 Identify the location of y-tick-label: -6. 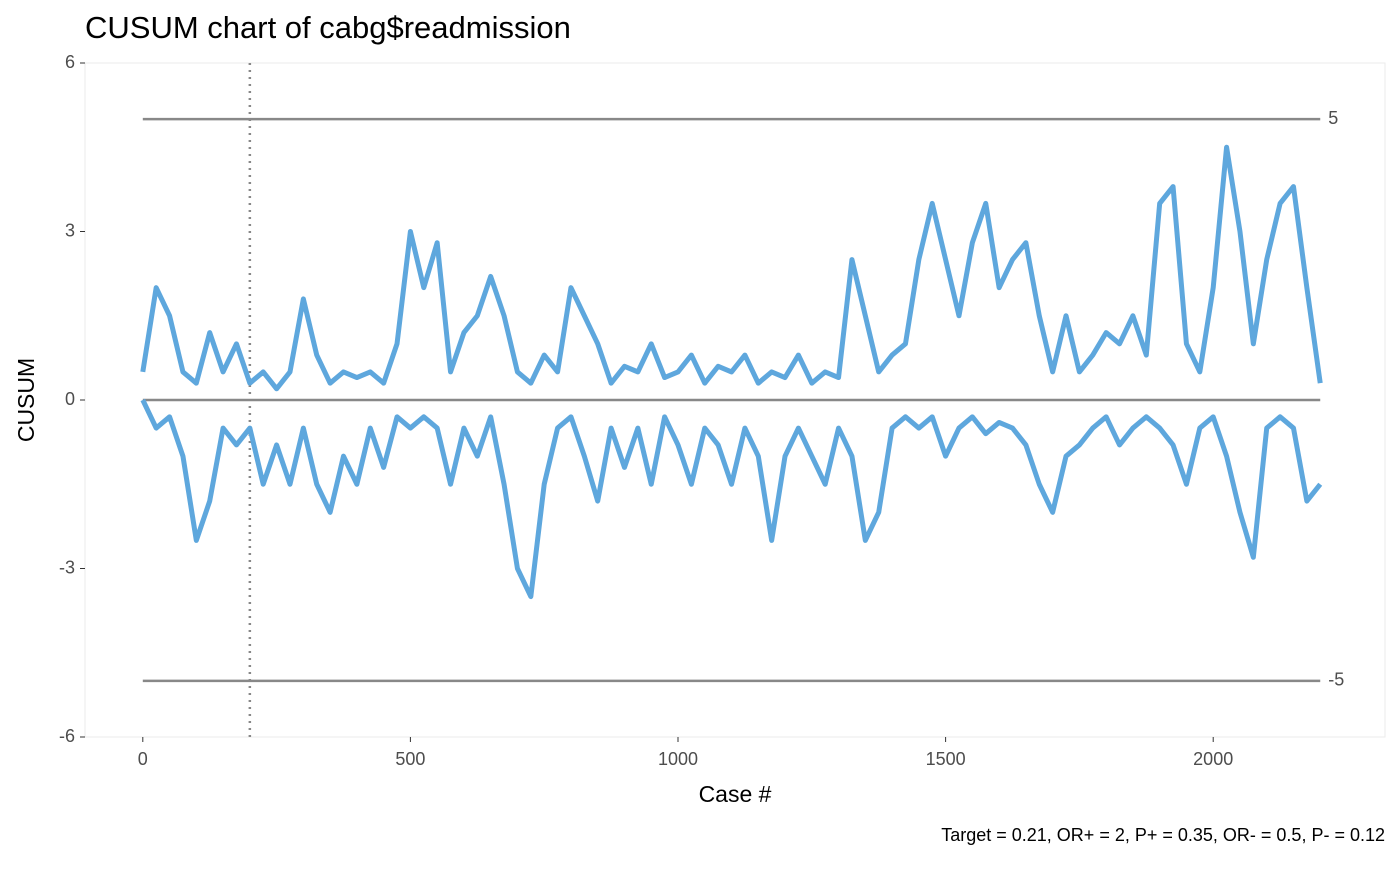
(67, 736).